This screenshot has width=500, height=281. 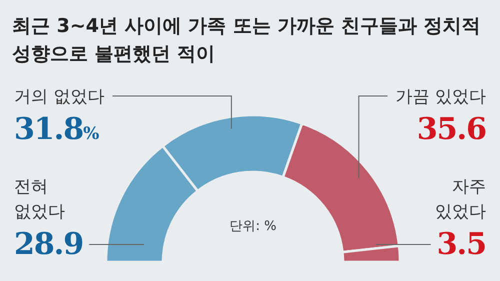 What do you see at coordinates (253, 226) in the screenshot?
I see `text: 단위: %` at bounding box center [253, 226].